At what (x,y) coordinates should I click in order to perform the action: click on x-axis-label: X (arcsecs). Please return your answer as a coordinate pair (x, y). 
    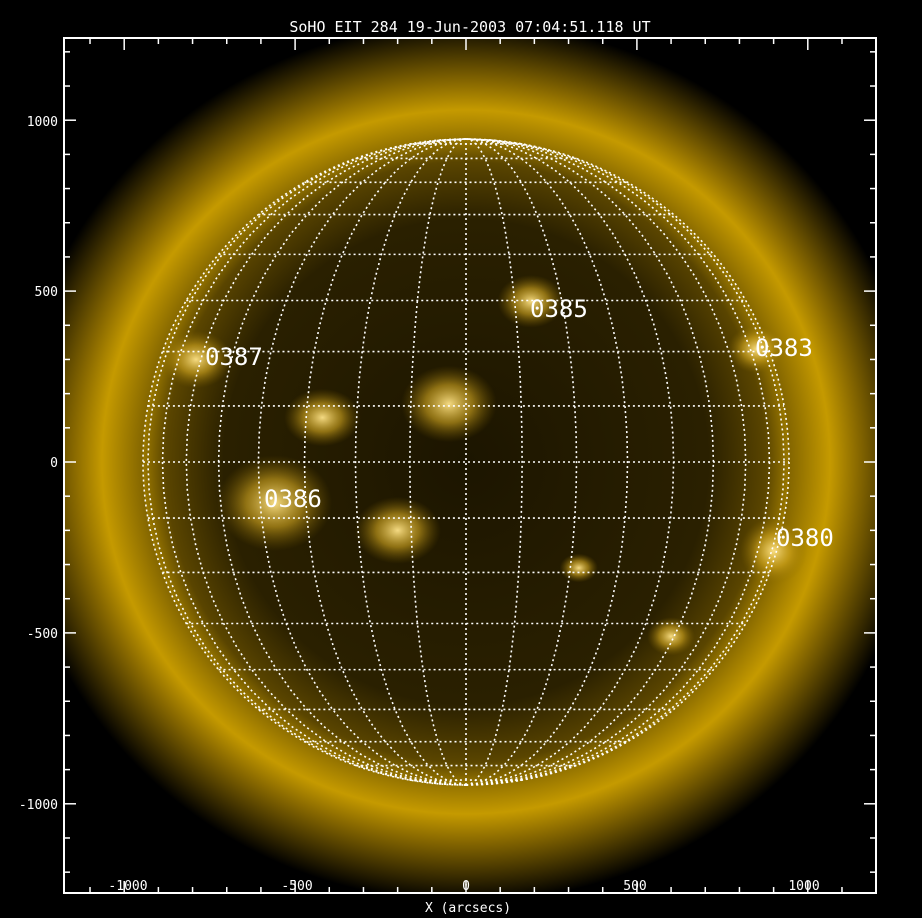
    Looking at the image, I should click on (468, 908).